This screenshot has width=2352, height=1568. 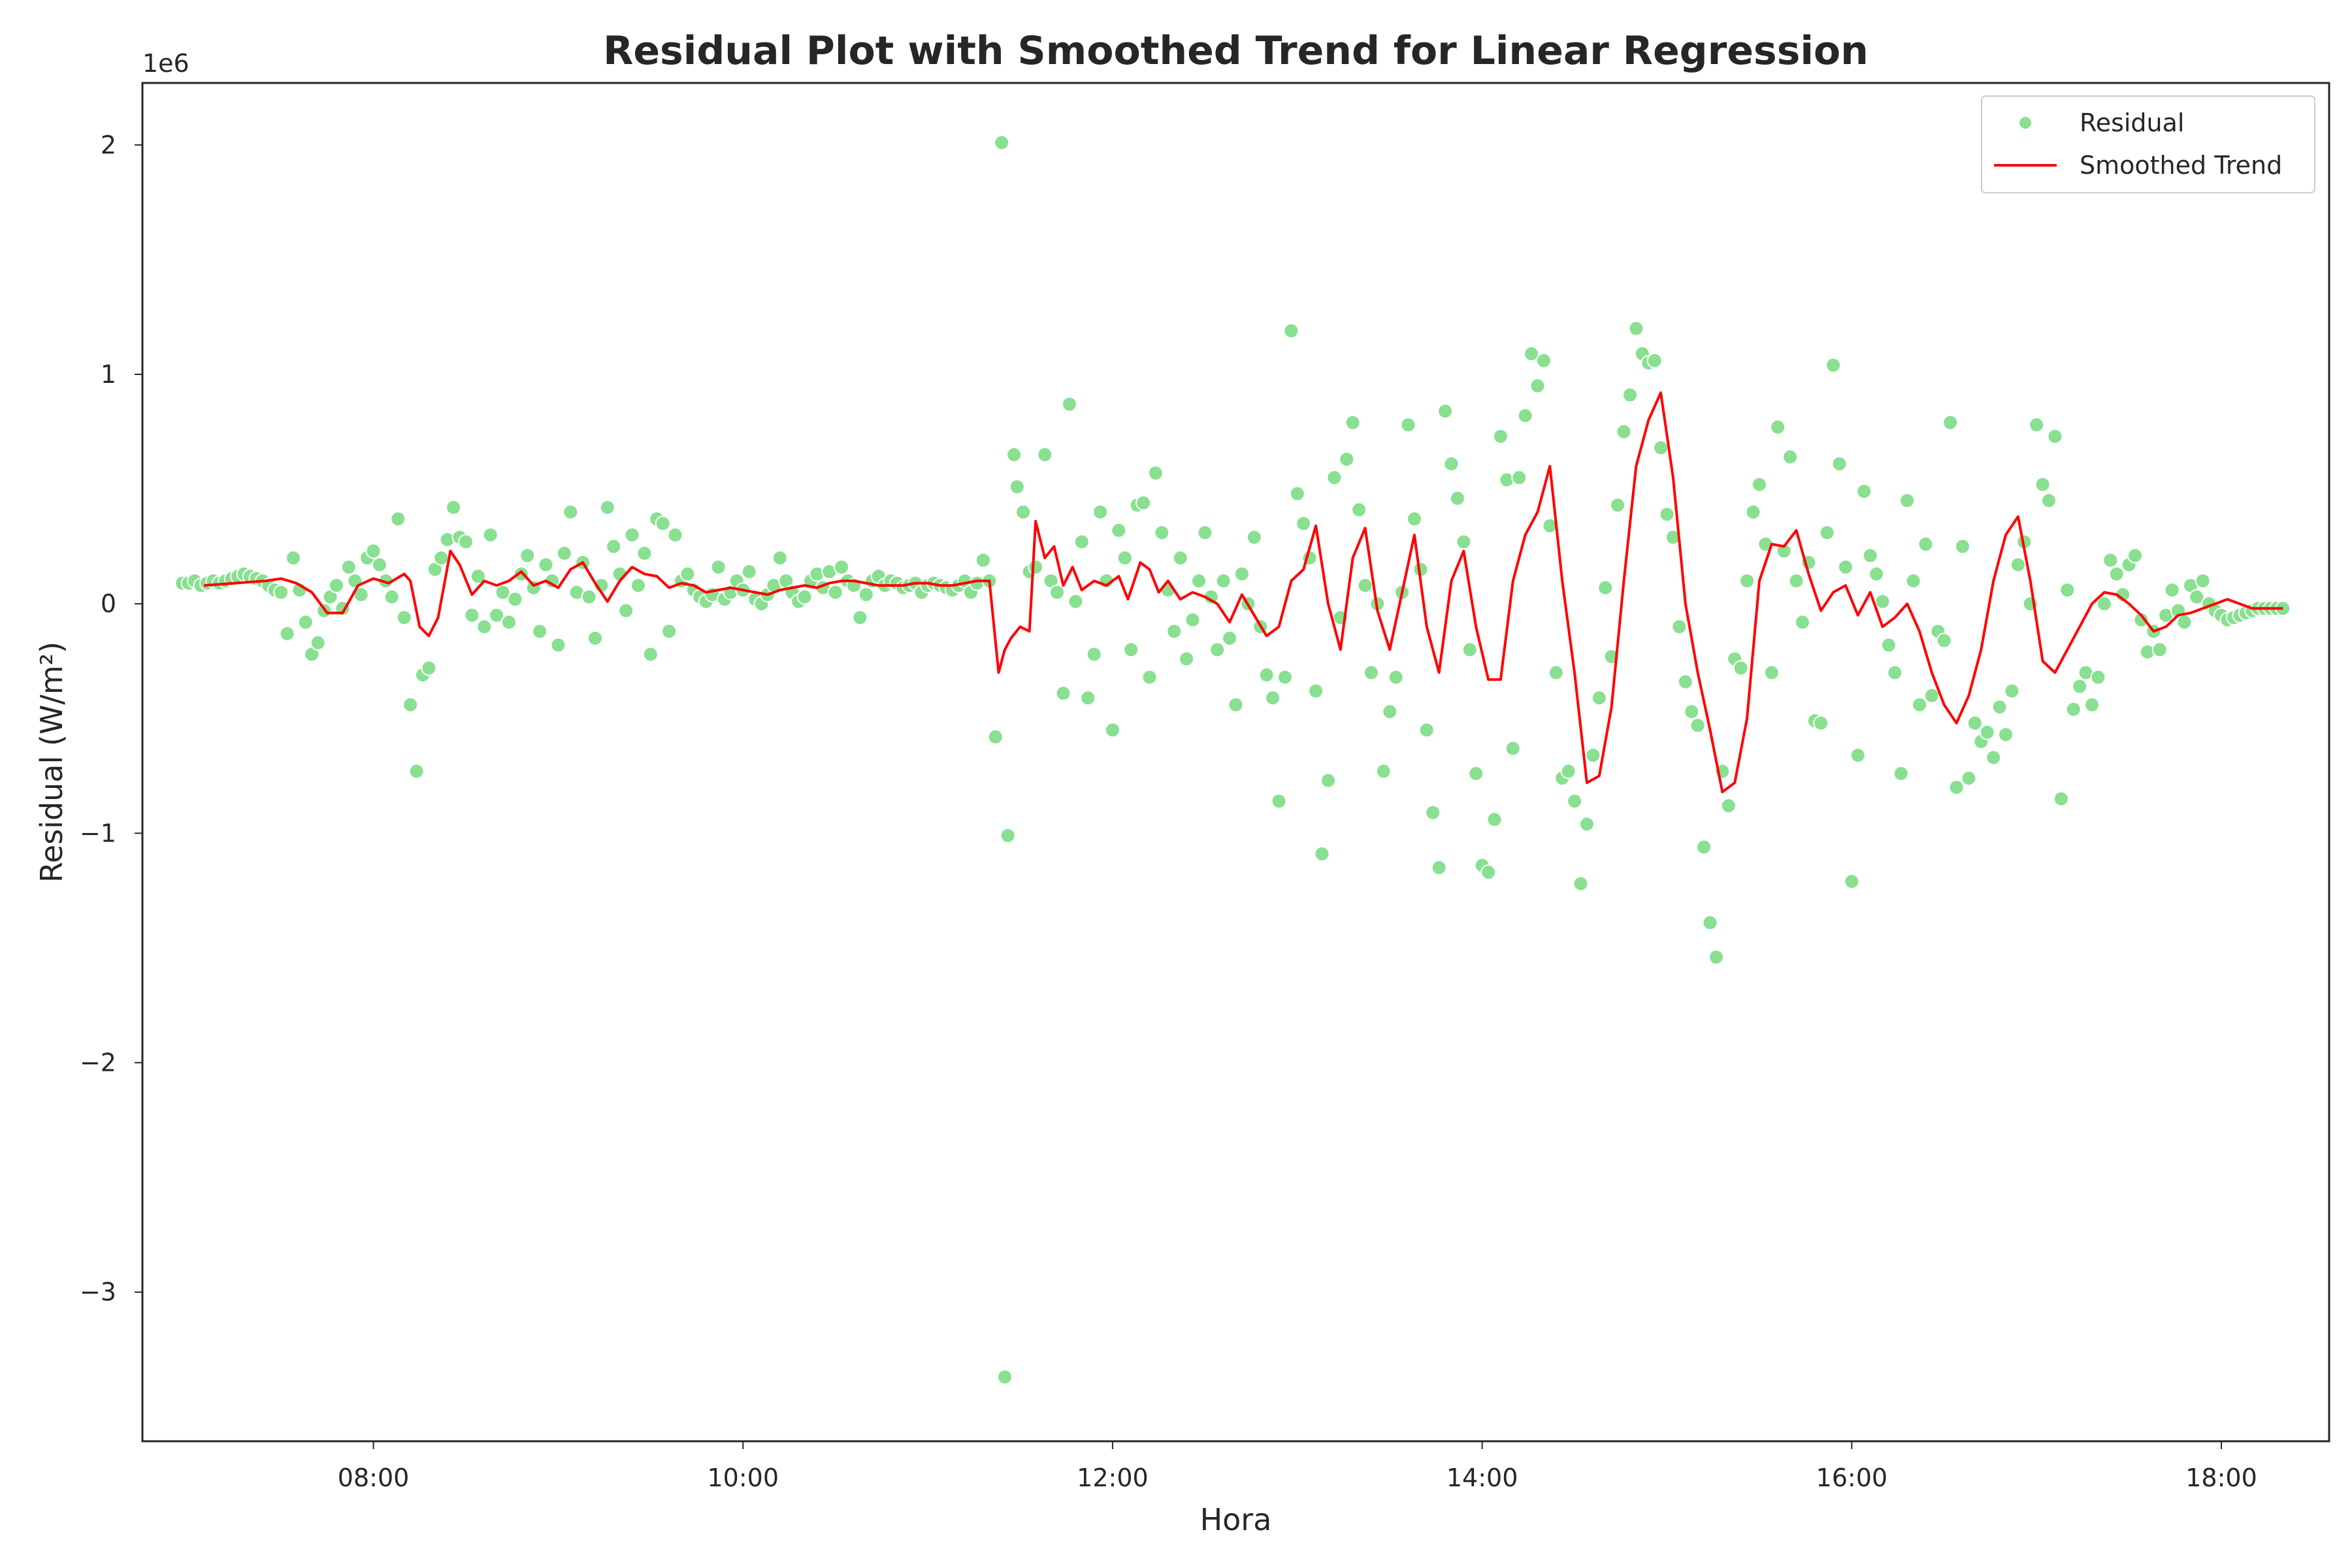 What do you see at coordinates (98, 1063) in the screenshot?
I see `y-tick-label: −2` at bounding box center [98, 1063].